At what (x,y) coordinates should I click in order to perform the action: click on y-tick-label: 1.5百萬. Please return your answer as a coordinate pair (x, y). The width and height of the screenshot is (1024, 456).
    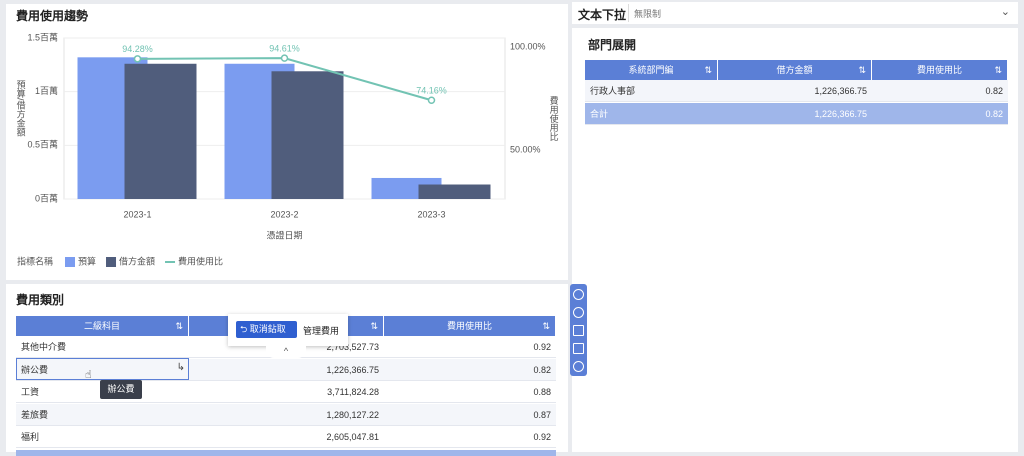
    Looking at the image, I should click on (42, 36).